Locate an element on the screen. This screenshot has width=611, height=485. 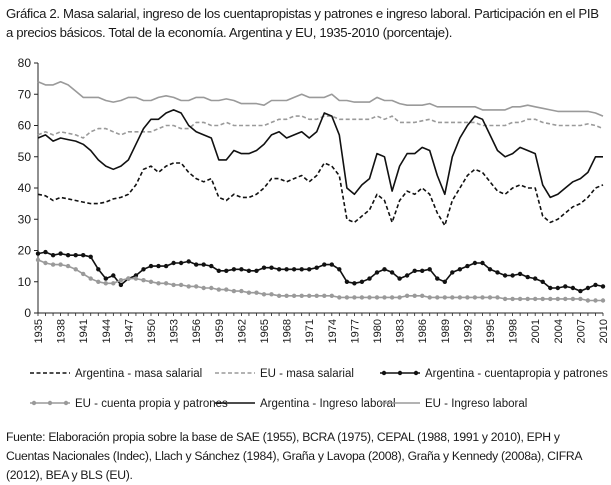
x-tick-label: 1989 is located at coordinates (446, 331).